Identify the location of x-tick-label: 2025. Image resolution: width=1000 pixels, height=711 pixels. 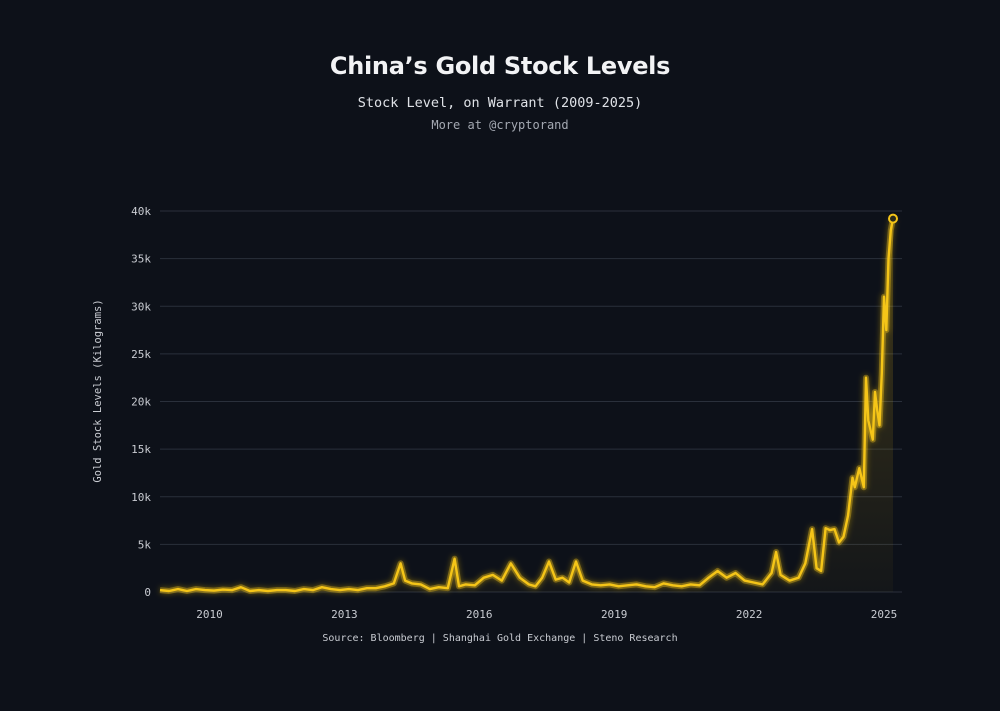
(884, 614).